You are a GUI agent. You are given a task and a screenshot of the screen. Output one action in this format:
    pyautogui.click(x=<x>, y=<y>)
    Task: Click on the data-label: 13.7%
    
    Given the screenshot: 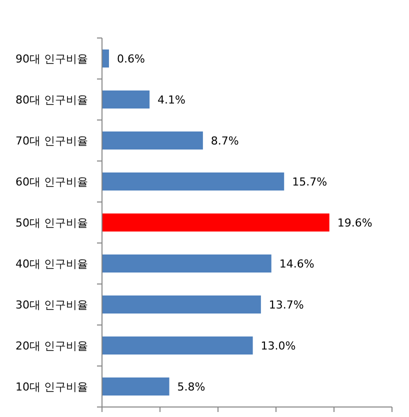 What is the action you would take?
    pyautogui.click(x=286, y=305)
    